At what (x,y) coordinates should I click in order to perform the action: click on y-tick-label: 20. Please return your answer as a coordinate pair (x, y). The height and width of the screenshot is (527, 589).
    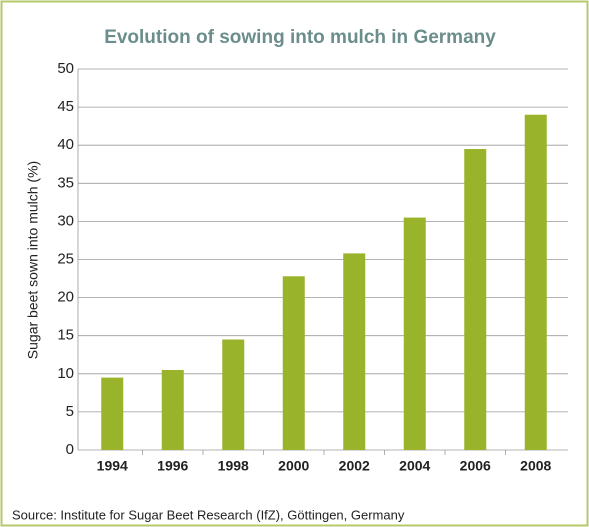
    Looking at the image, I should click on (65, 297).